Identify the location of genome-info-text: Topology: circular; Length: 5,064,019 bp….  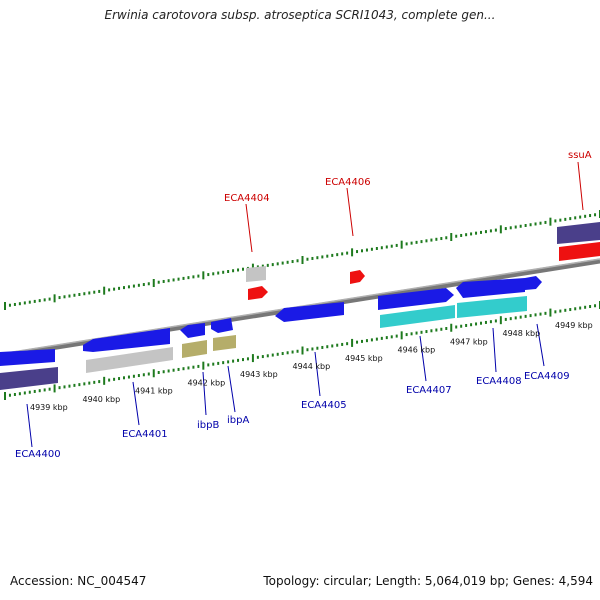
(428, 581).